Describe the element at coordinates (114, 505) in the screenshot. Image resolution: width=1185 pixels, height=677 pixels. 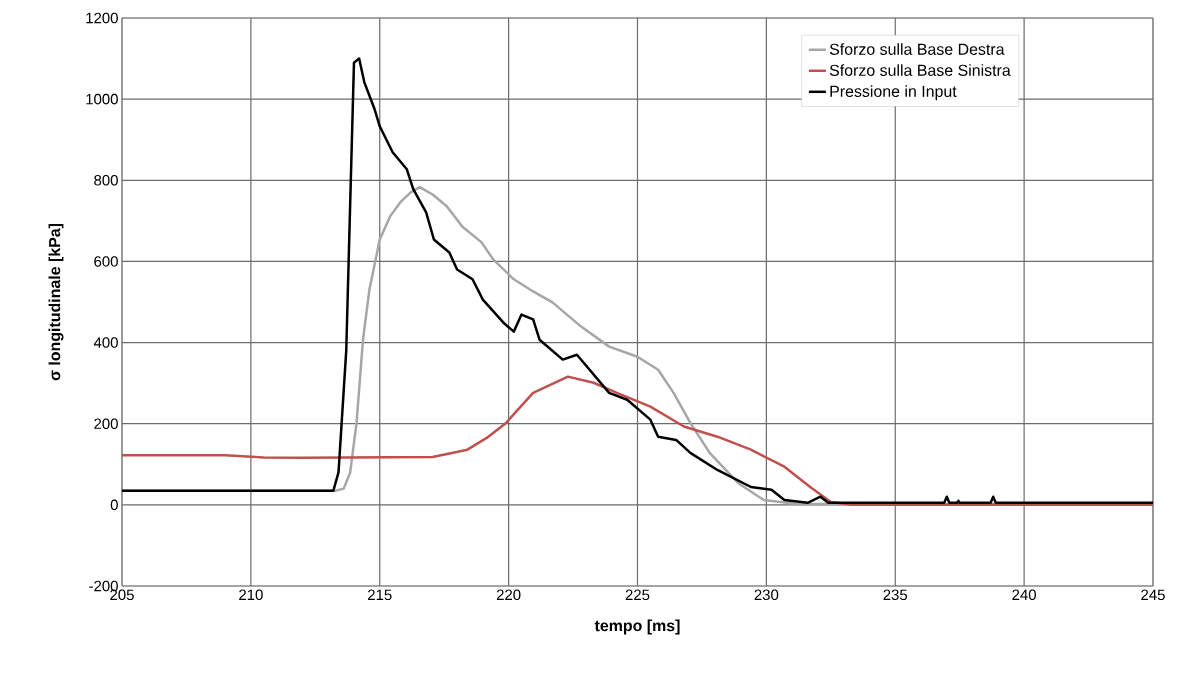
I see `y-tick-label: 0` at that location.